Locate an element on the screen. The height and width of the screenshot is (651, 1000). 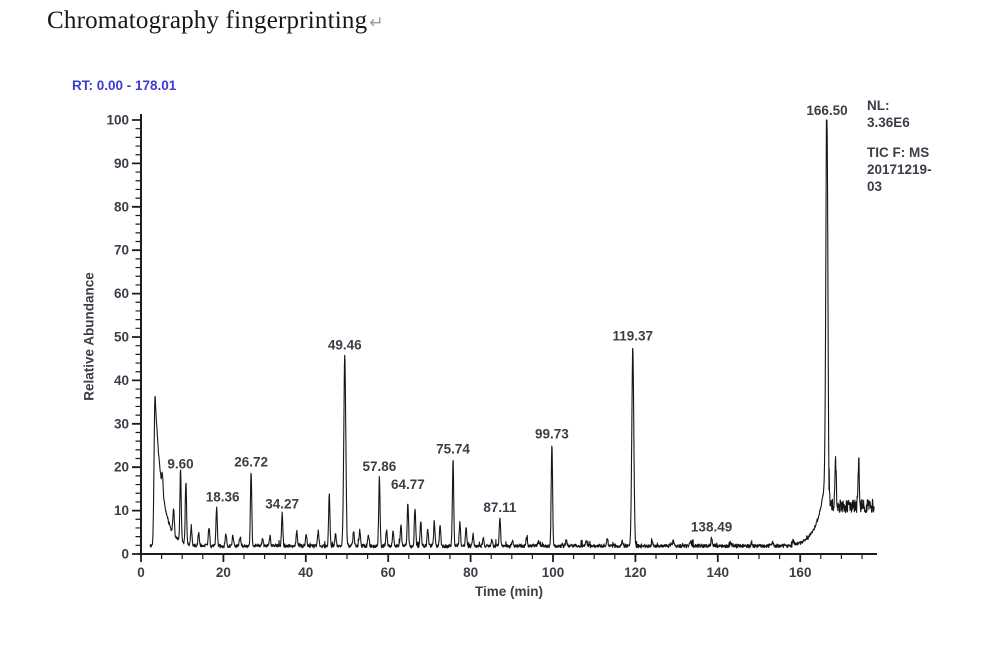
paragraph-return-icon: ↵ is located at coordinates (376, 23).